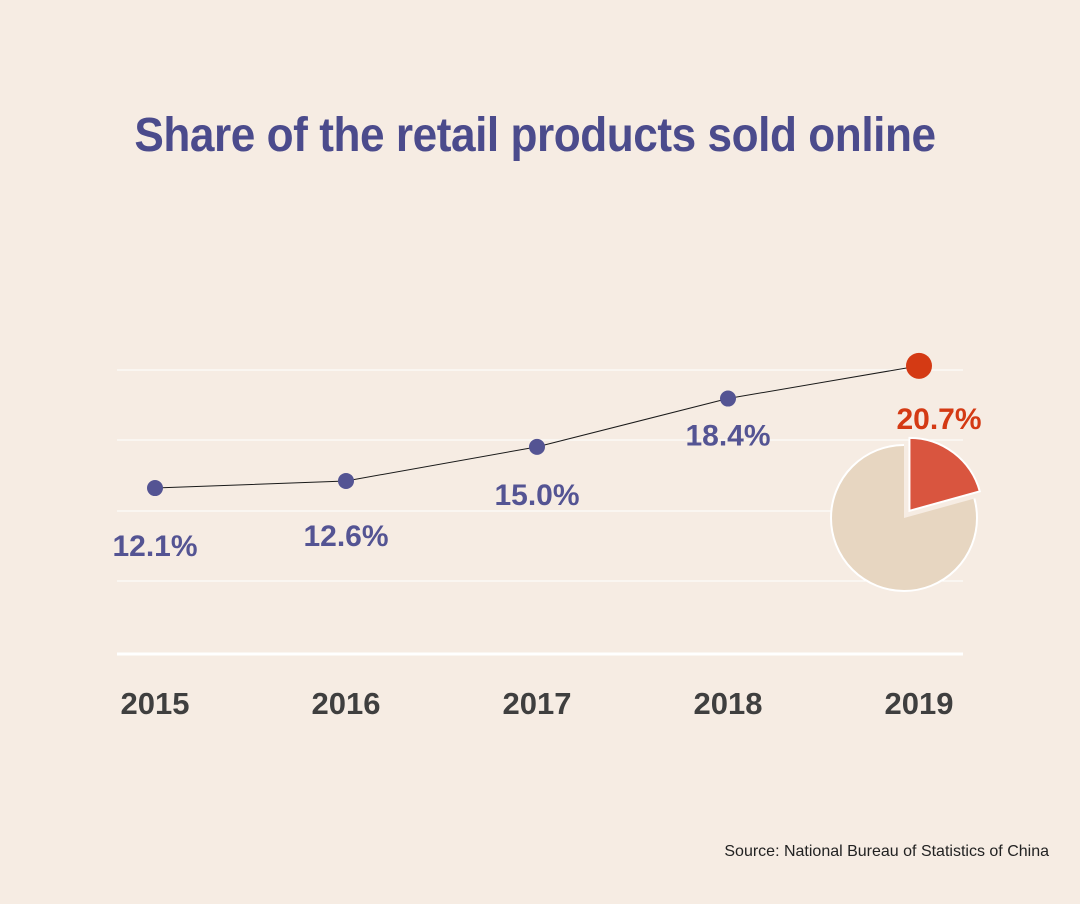 The image size is (1080, 904). Describe the element at coordinates (537, 427) in the screenshot. I see `series-line` at that location.